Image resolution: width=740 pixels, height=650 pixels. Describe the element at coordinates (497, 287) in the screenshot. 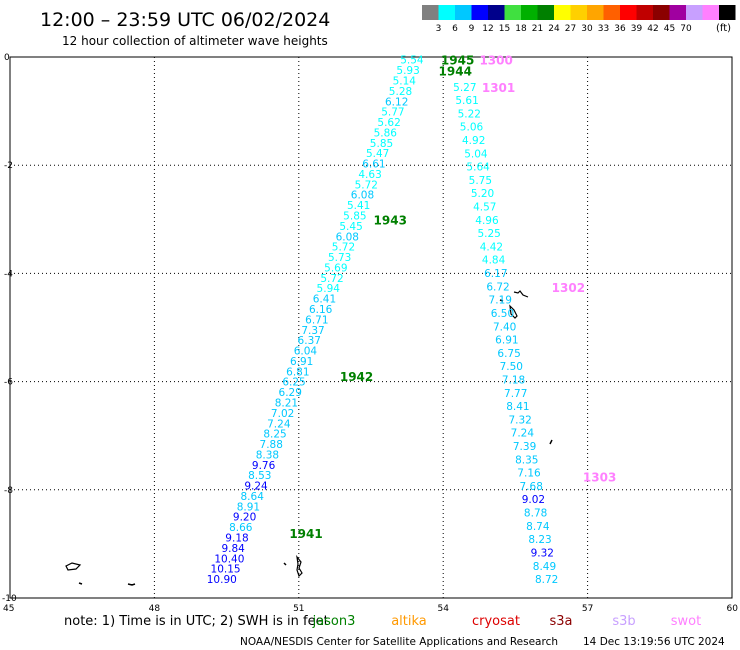

I see `wave-height-label: 6.72` at that location.